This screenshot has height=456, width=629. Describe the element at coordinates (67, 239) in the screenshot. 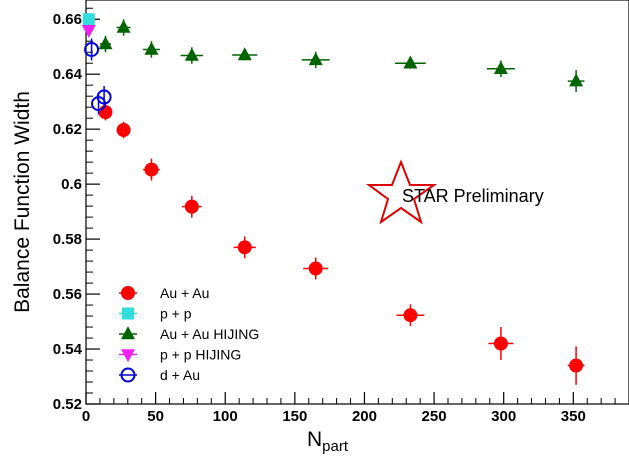

I see `y-tick-label: 0.58` at that location.